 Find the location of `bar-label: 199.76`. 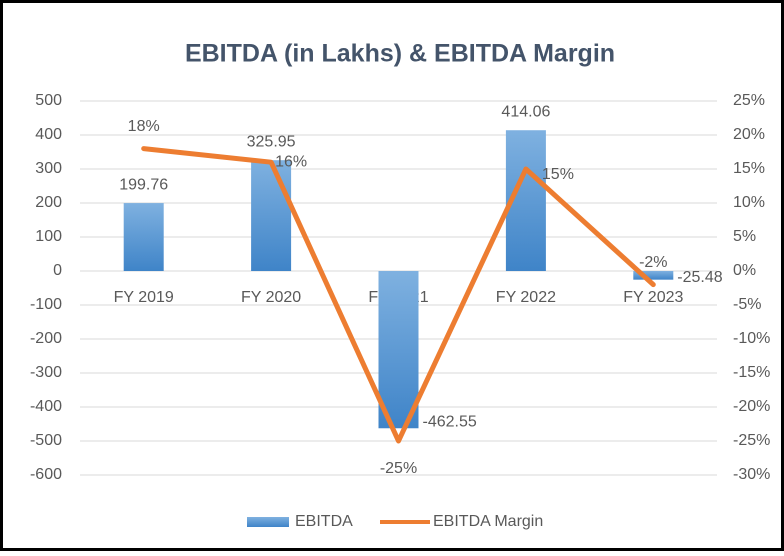

bar-label: 199.76 is located at coordinates (143, 184).